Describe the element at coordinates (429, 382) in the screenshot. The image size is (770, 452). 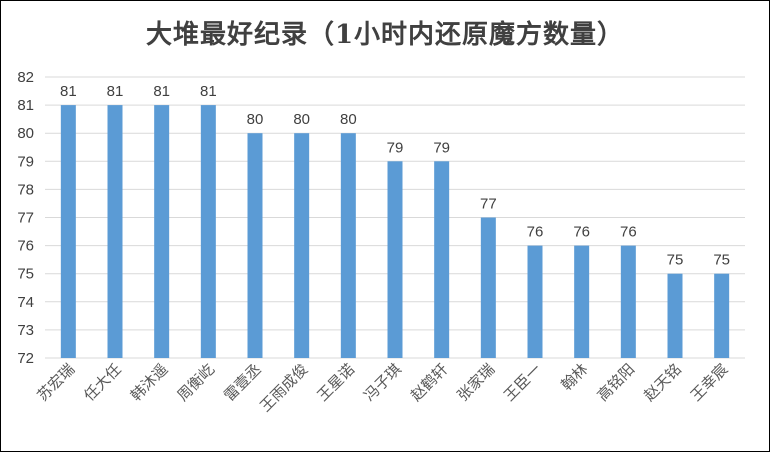
I see `category-label: 赵鹤轩` at that location.